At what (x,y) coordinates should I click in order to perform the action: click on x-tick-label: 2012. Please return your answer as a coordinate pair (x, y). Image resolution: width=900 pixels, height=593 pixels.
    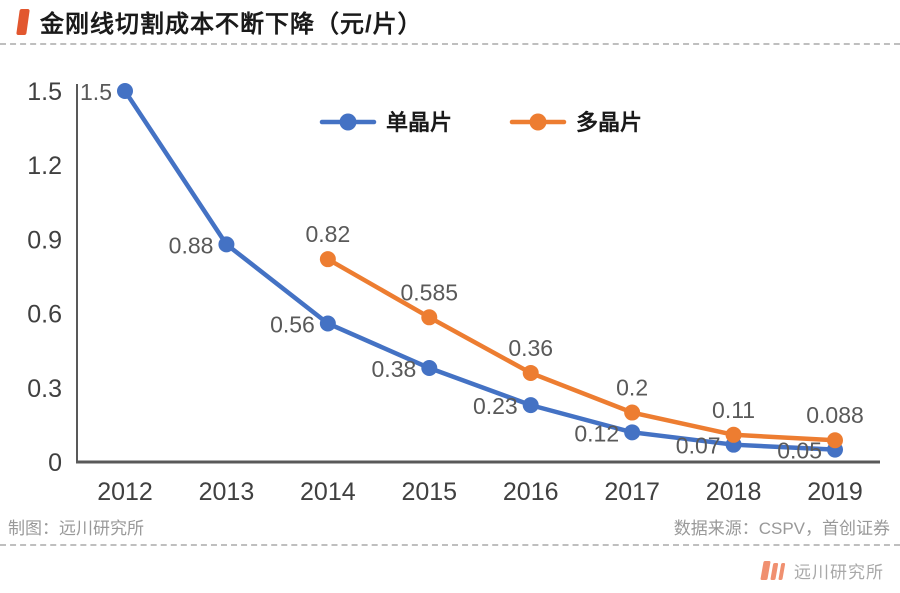
    Looking at the image, I should click on (125, 492).